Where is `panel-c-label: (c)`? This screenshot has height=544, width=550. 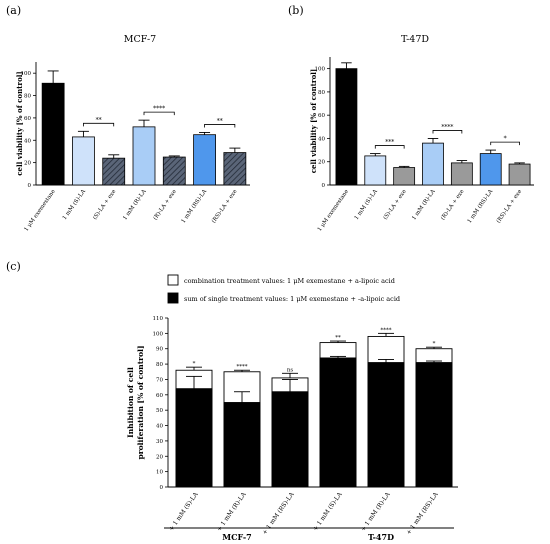 panel-c-label: (c) is located at coordinates (13, 266).